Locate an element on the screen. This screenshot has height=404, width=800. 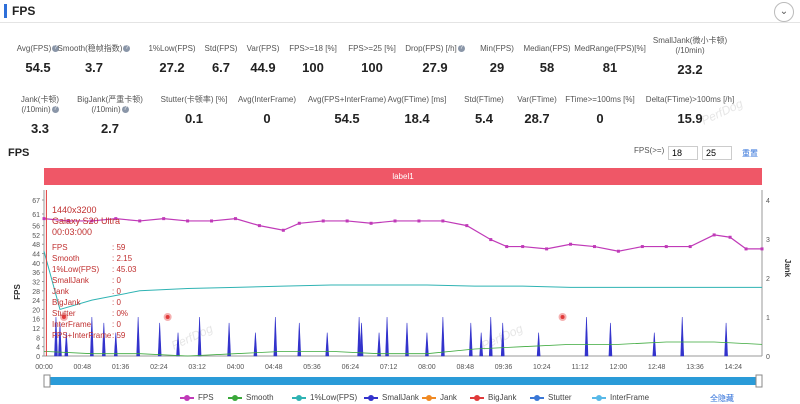
stat-label: Avg(InterFrame) is located at coordinates (267, 100).